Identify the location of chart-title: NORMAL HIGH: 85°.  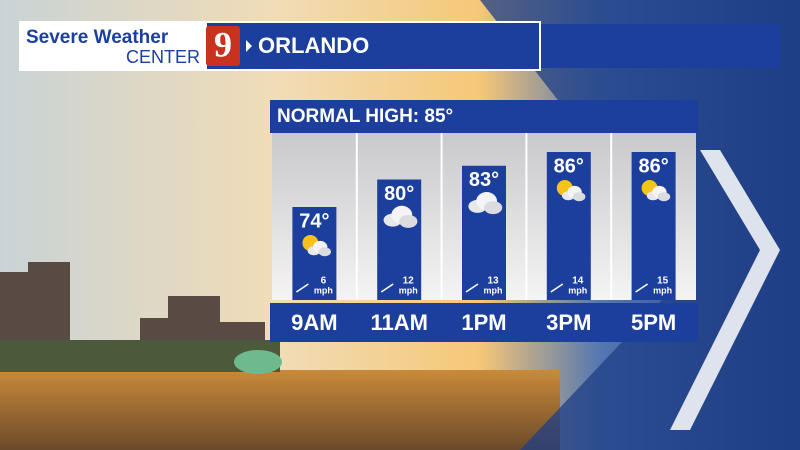
(365, 116).